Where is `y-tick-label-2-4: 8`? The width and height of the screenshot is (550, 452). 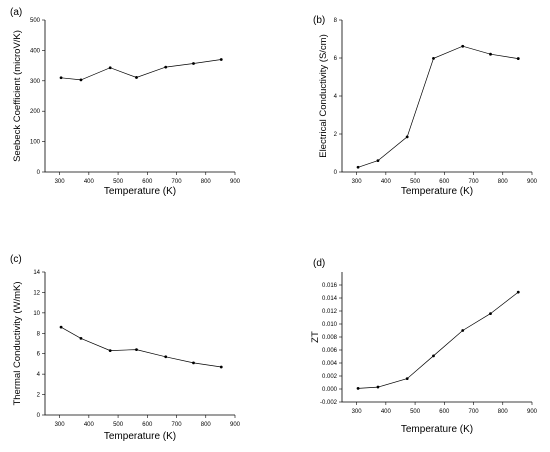
y-tick-label-2-4: 8 is located at coordinates (39, 334).